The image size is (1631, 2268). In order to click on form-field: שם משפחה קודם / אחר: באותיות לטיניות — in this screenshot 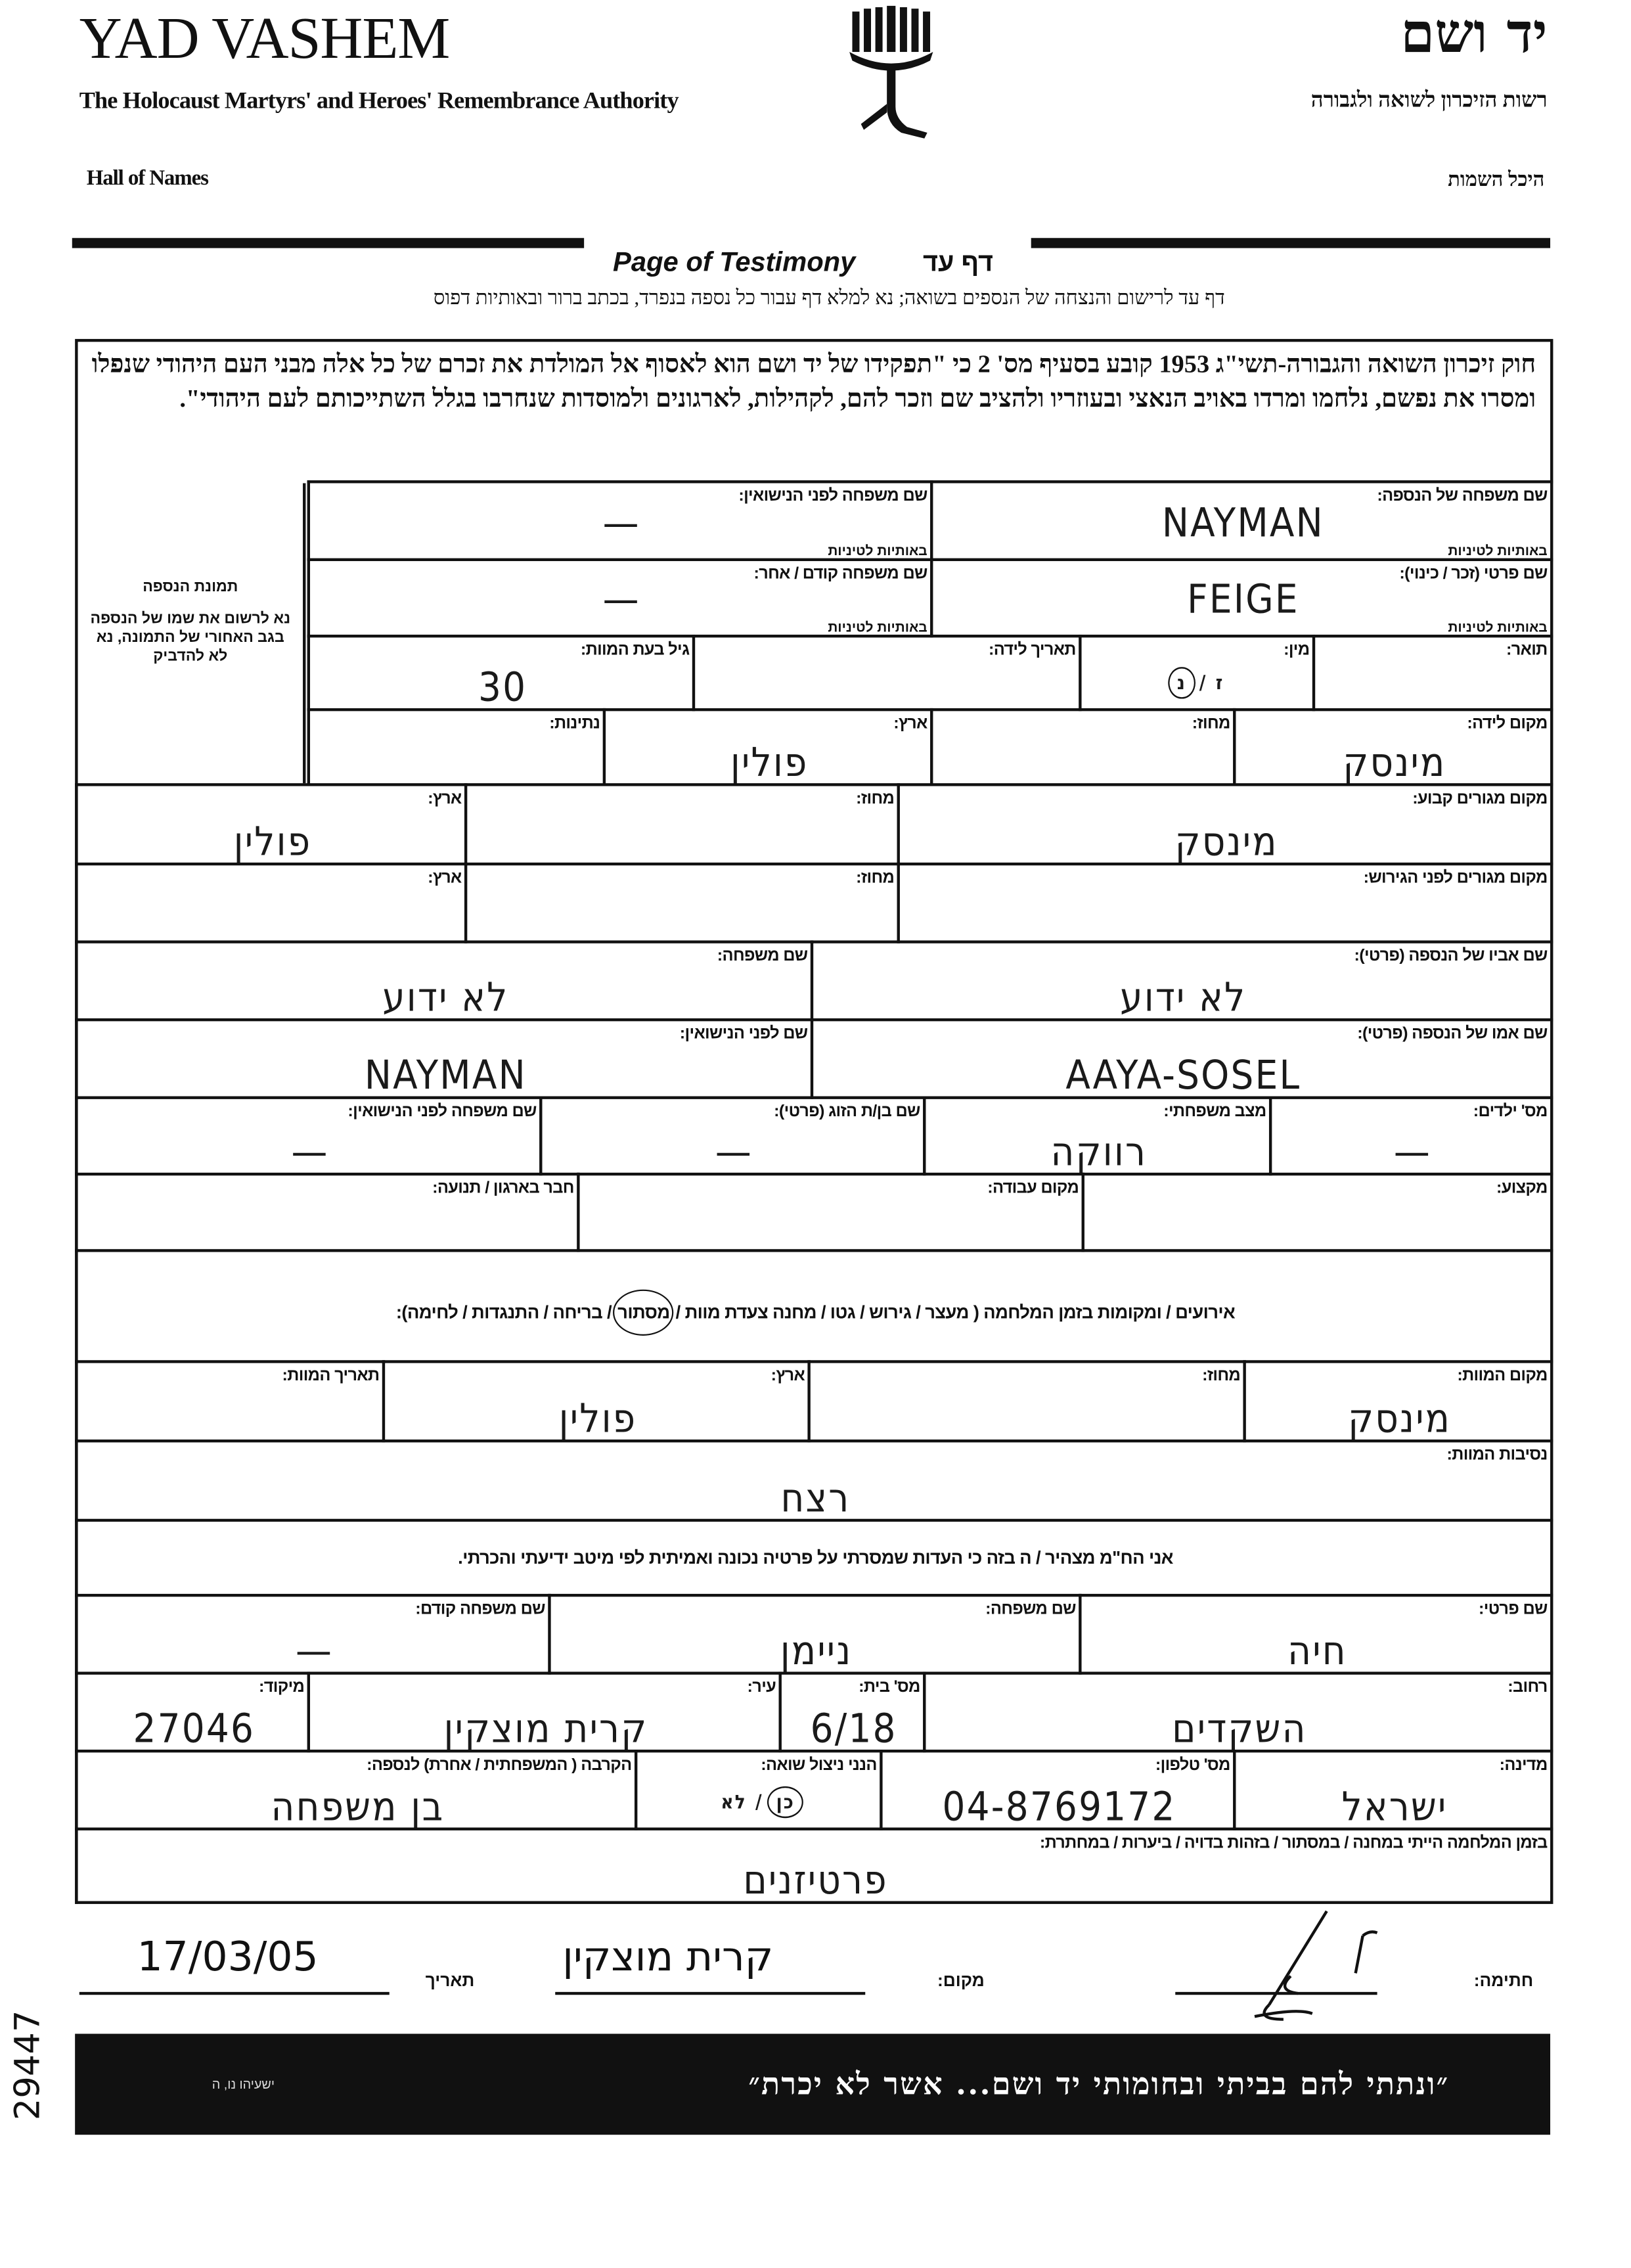, I will do `click(620, 598)`.